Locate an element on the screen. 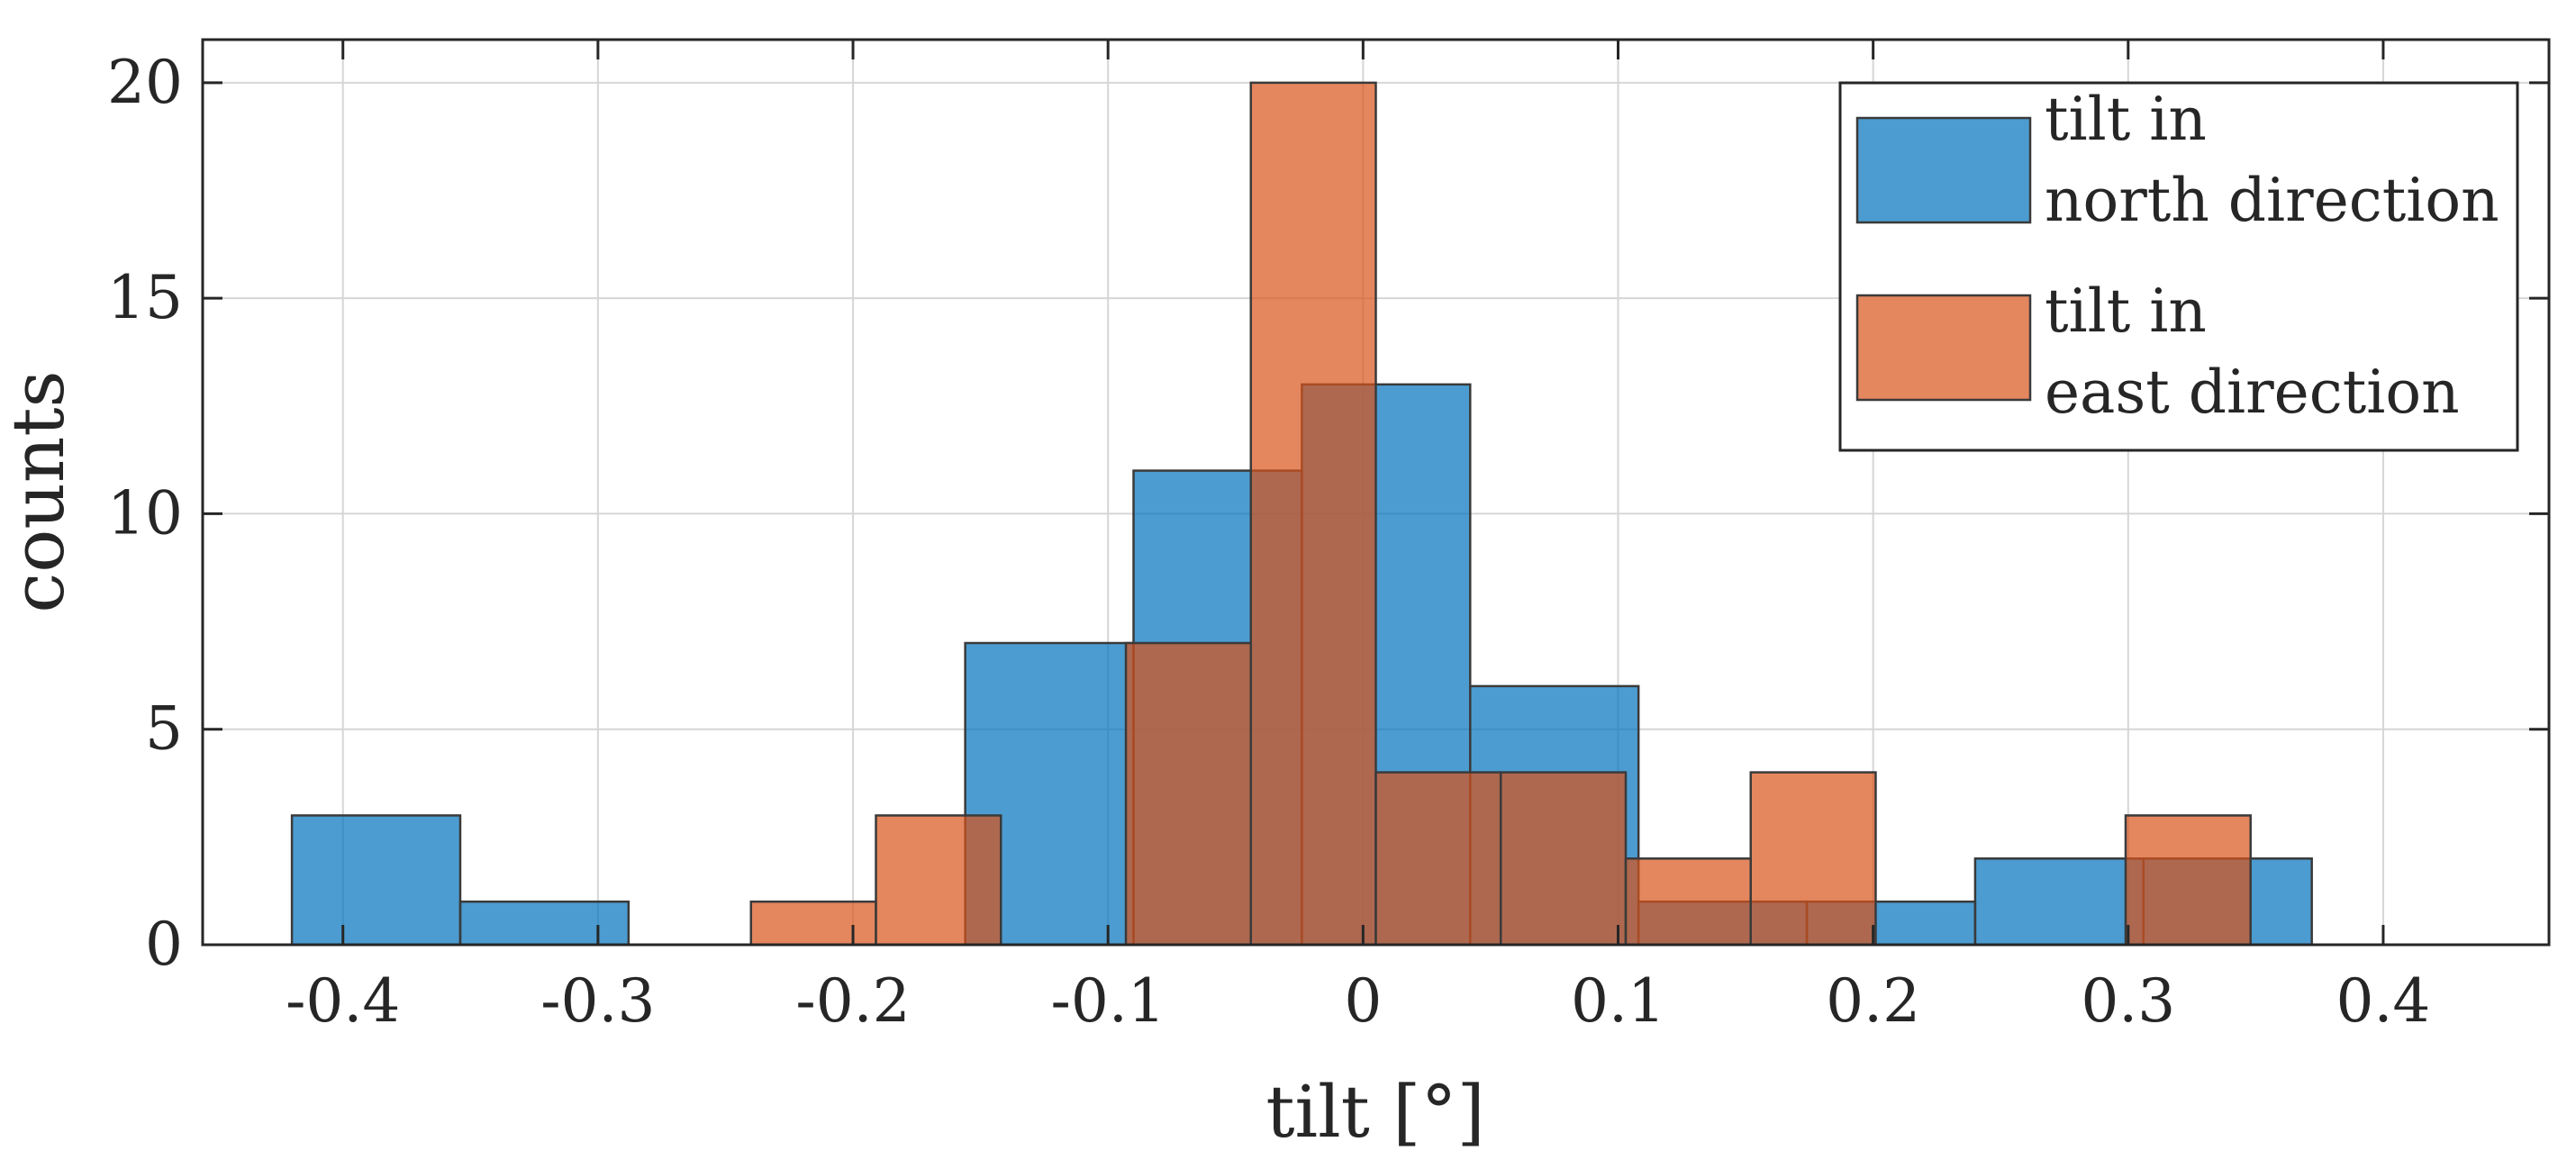 Image resolution: width=2576 pixels, height=1169 pixels. x-tick-label: -0.3 is located at coordinates (597, 1001).